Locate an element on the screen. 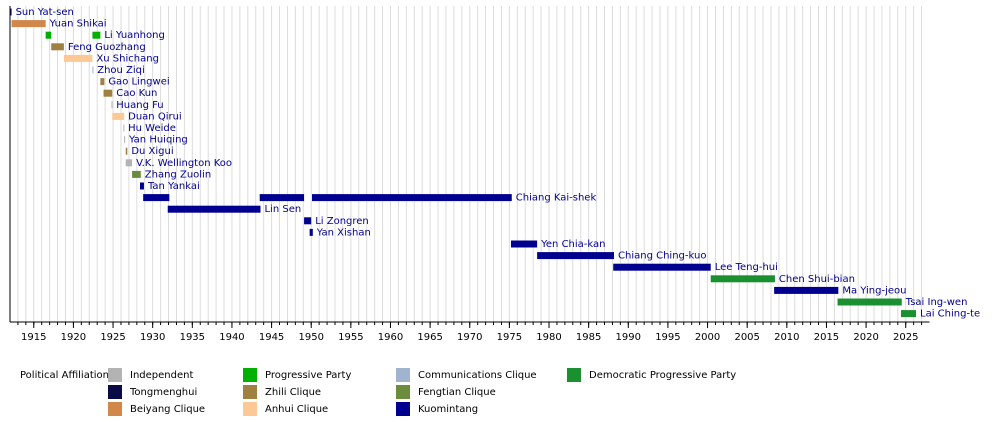 The image size is (1000, 422). x-tick-label: 2020 is located at coordinates (865, 337).